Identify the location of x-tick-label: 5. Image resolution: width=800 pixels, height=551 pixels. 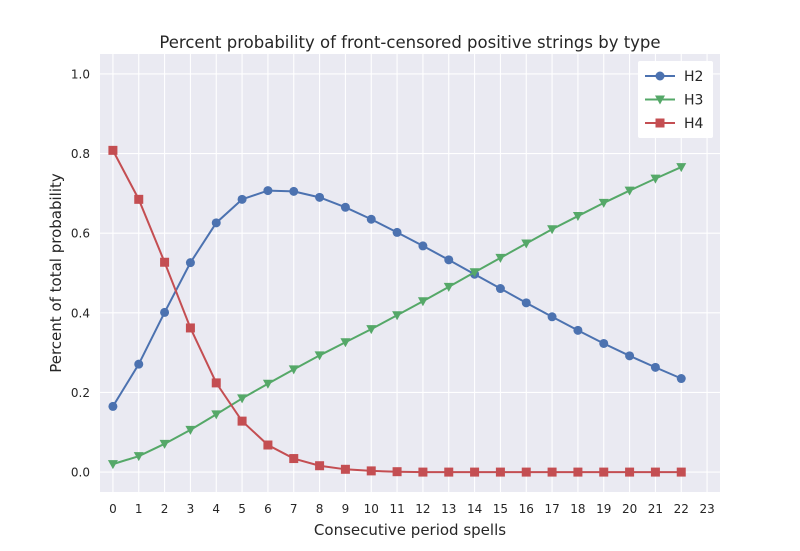
(242, 509).